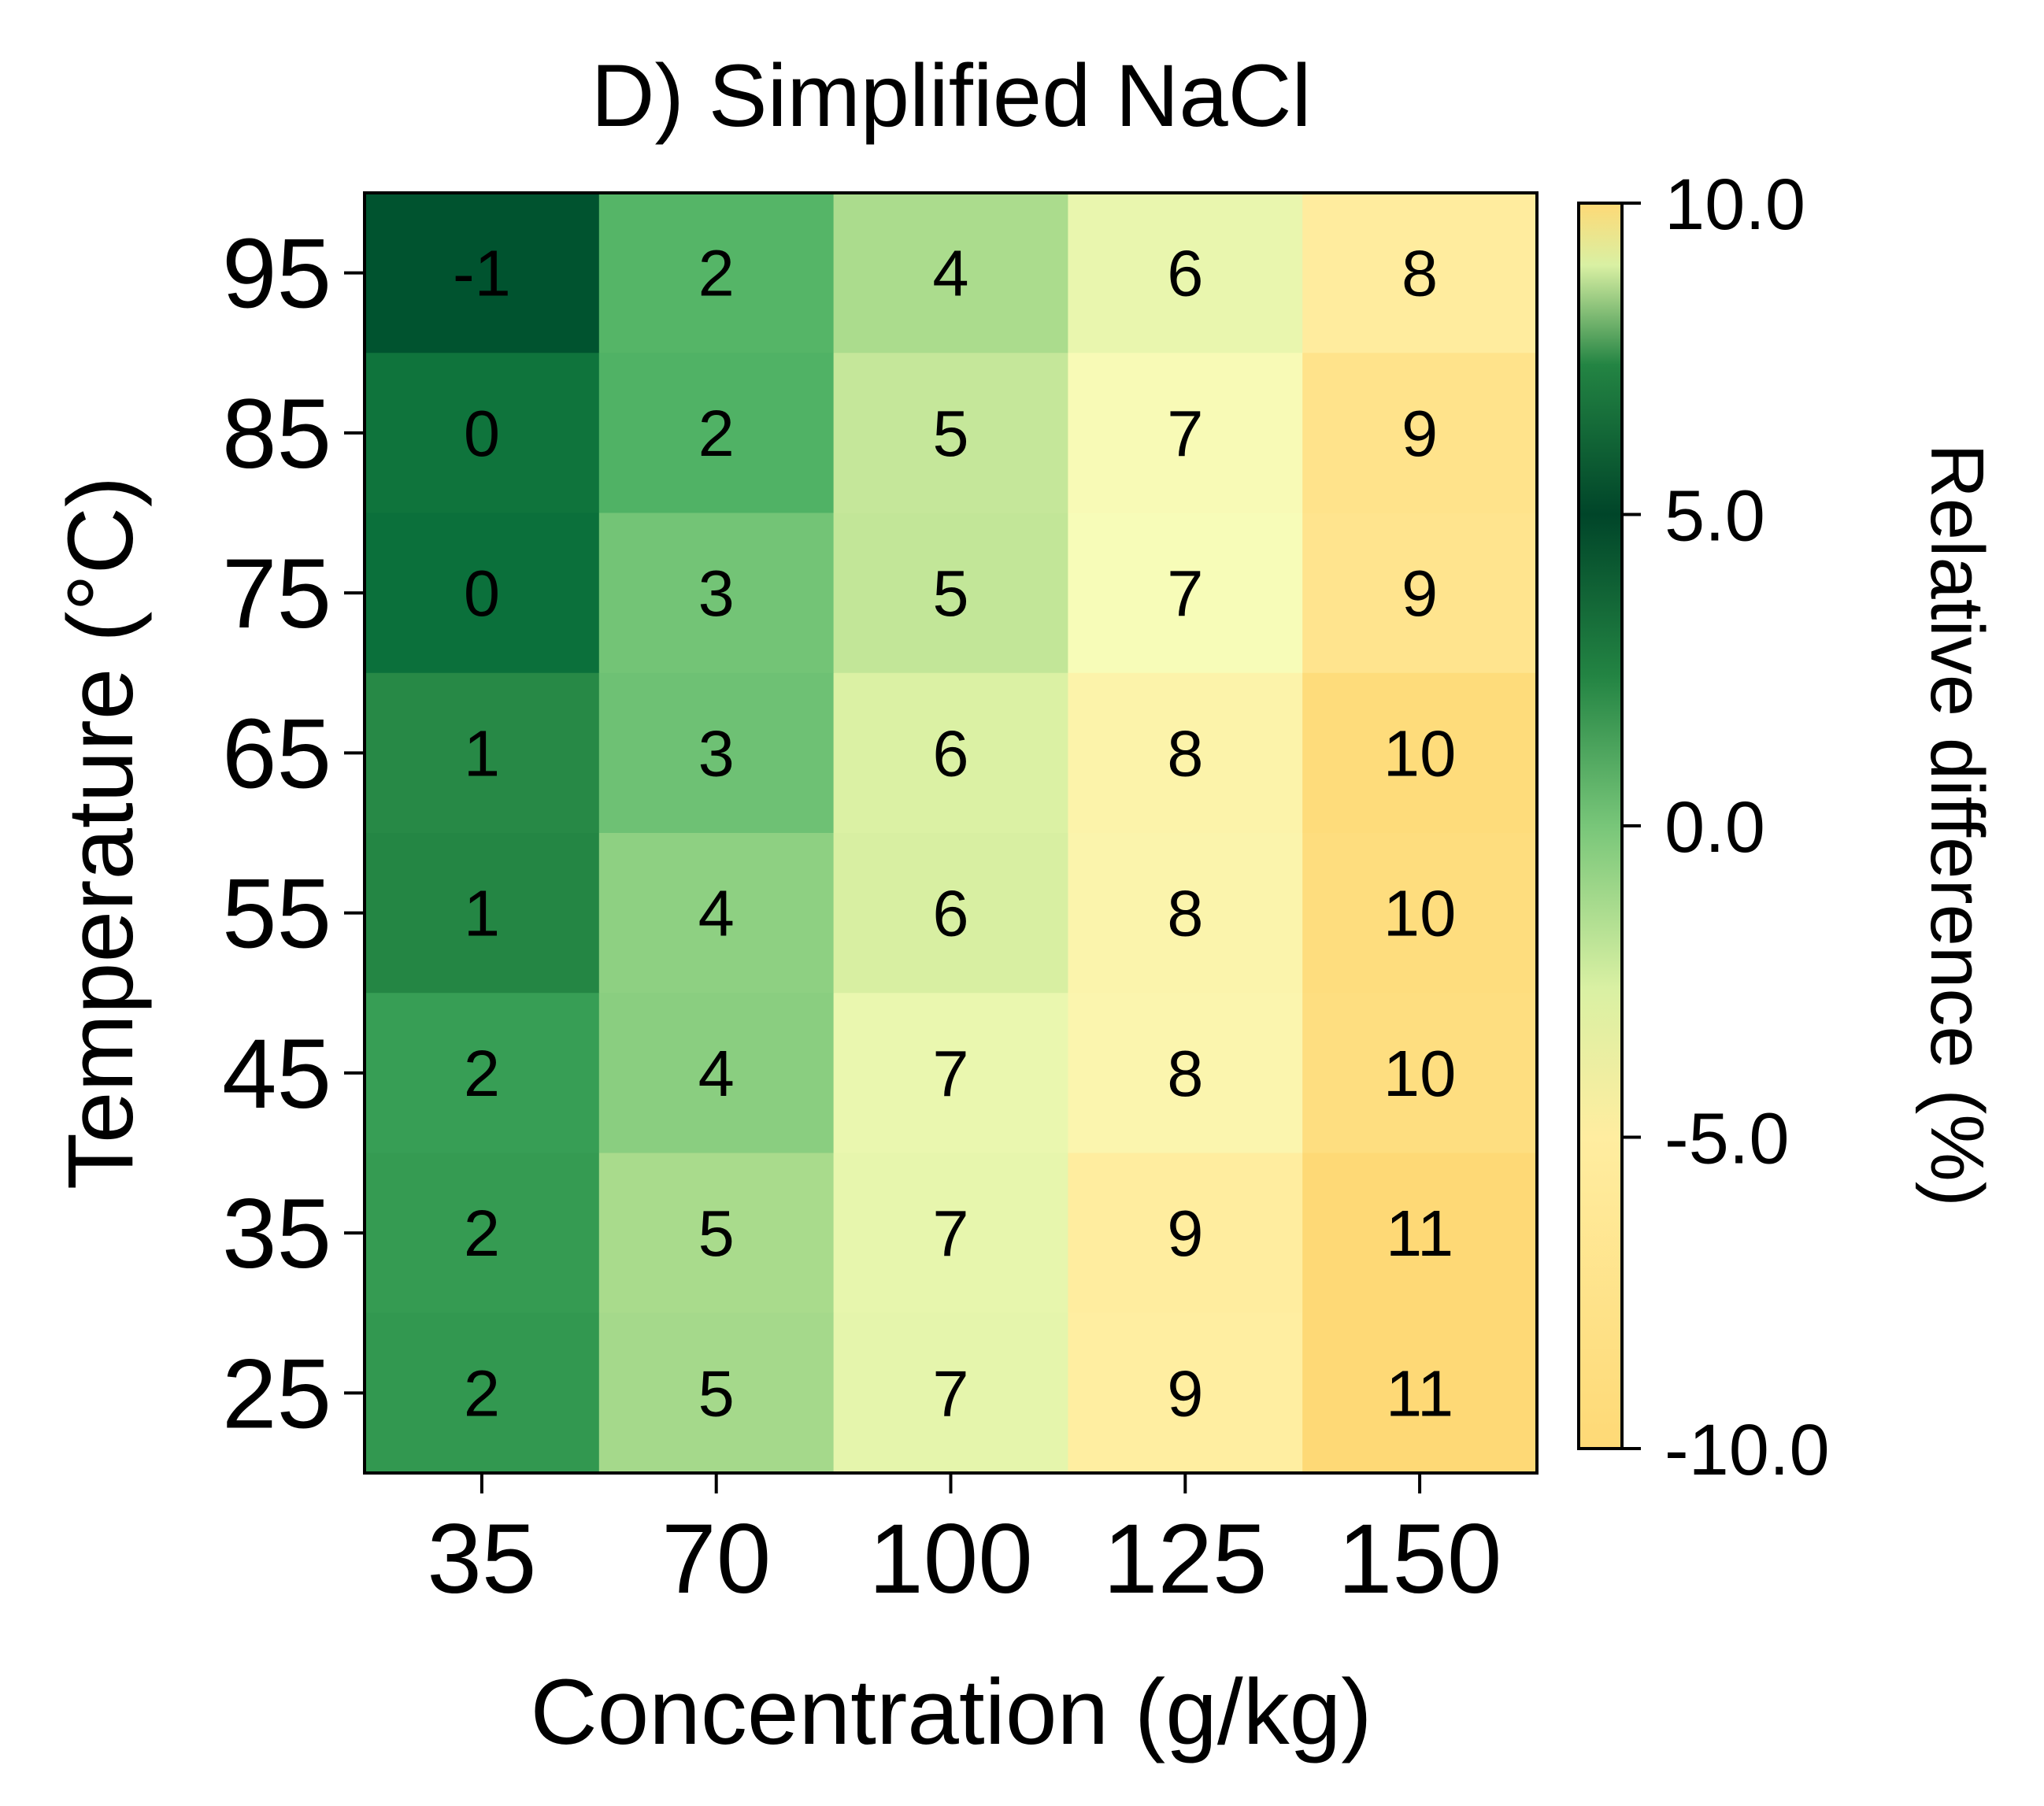 This screenshot has width=2044, height=1806. I want to click on colorbar-tick-label: 5.0, so click(1715, 516).